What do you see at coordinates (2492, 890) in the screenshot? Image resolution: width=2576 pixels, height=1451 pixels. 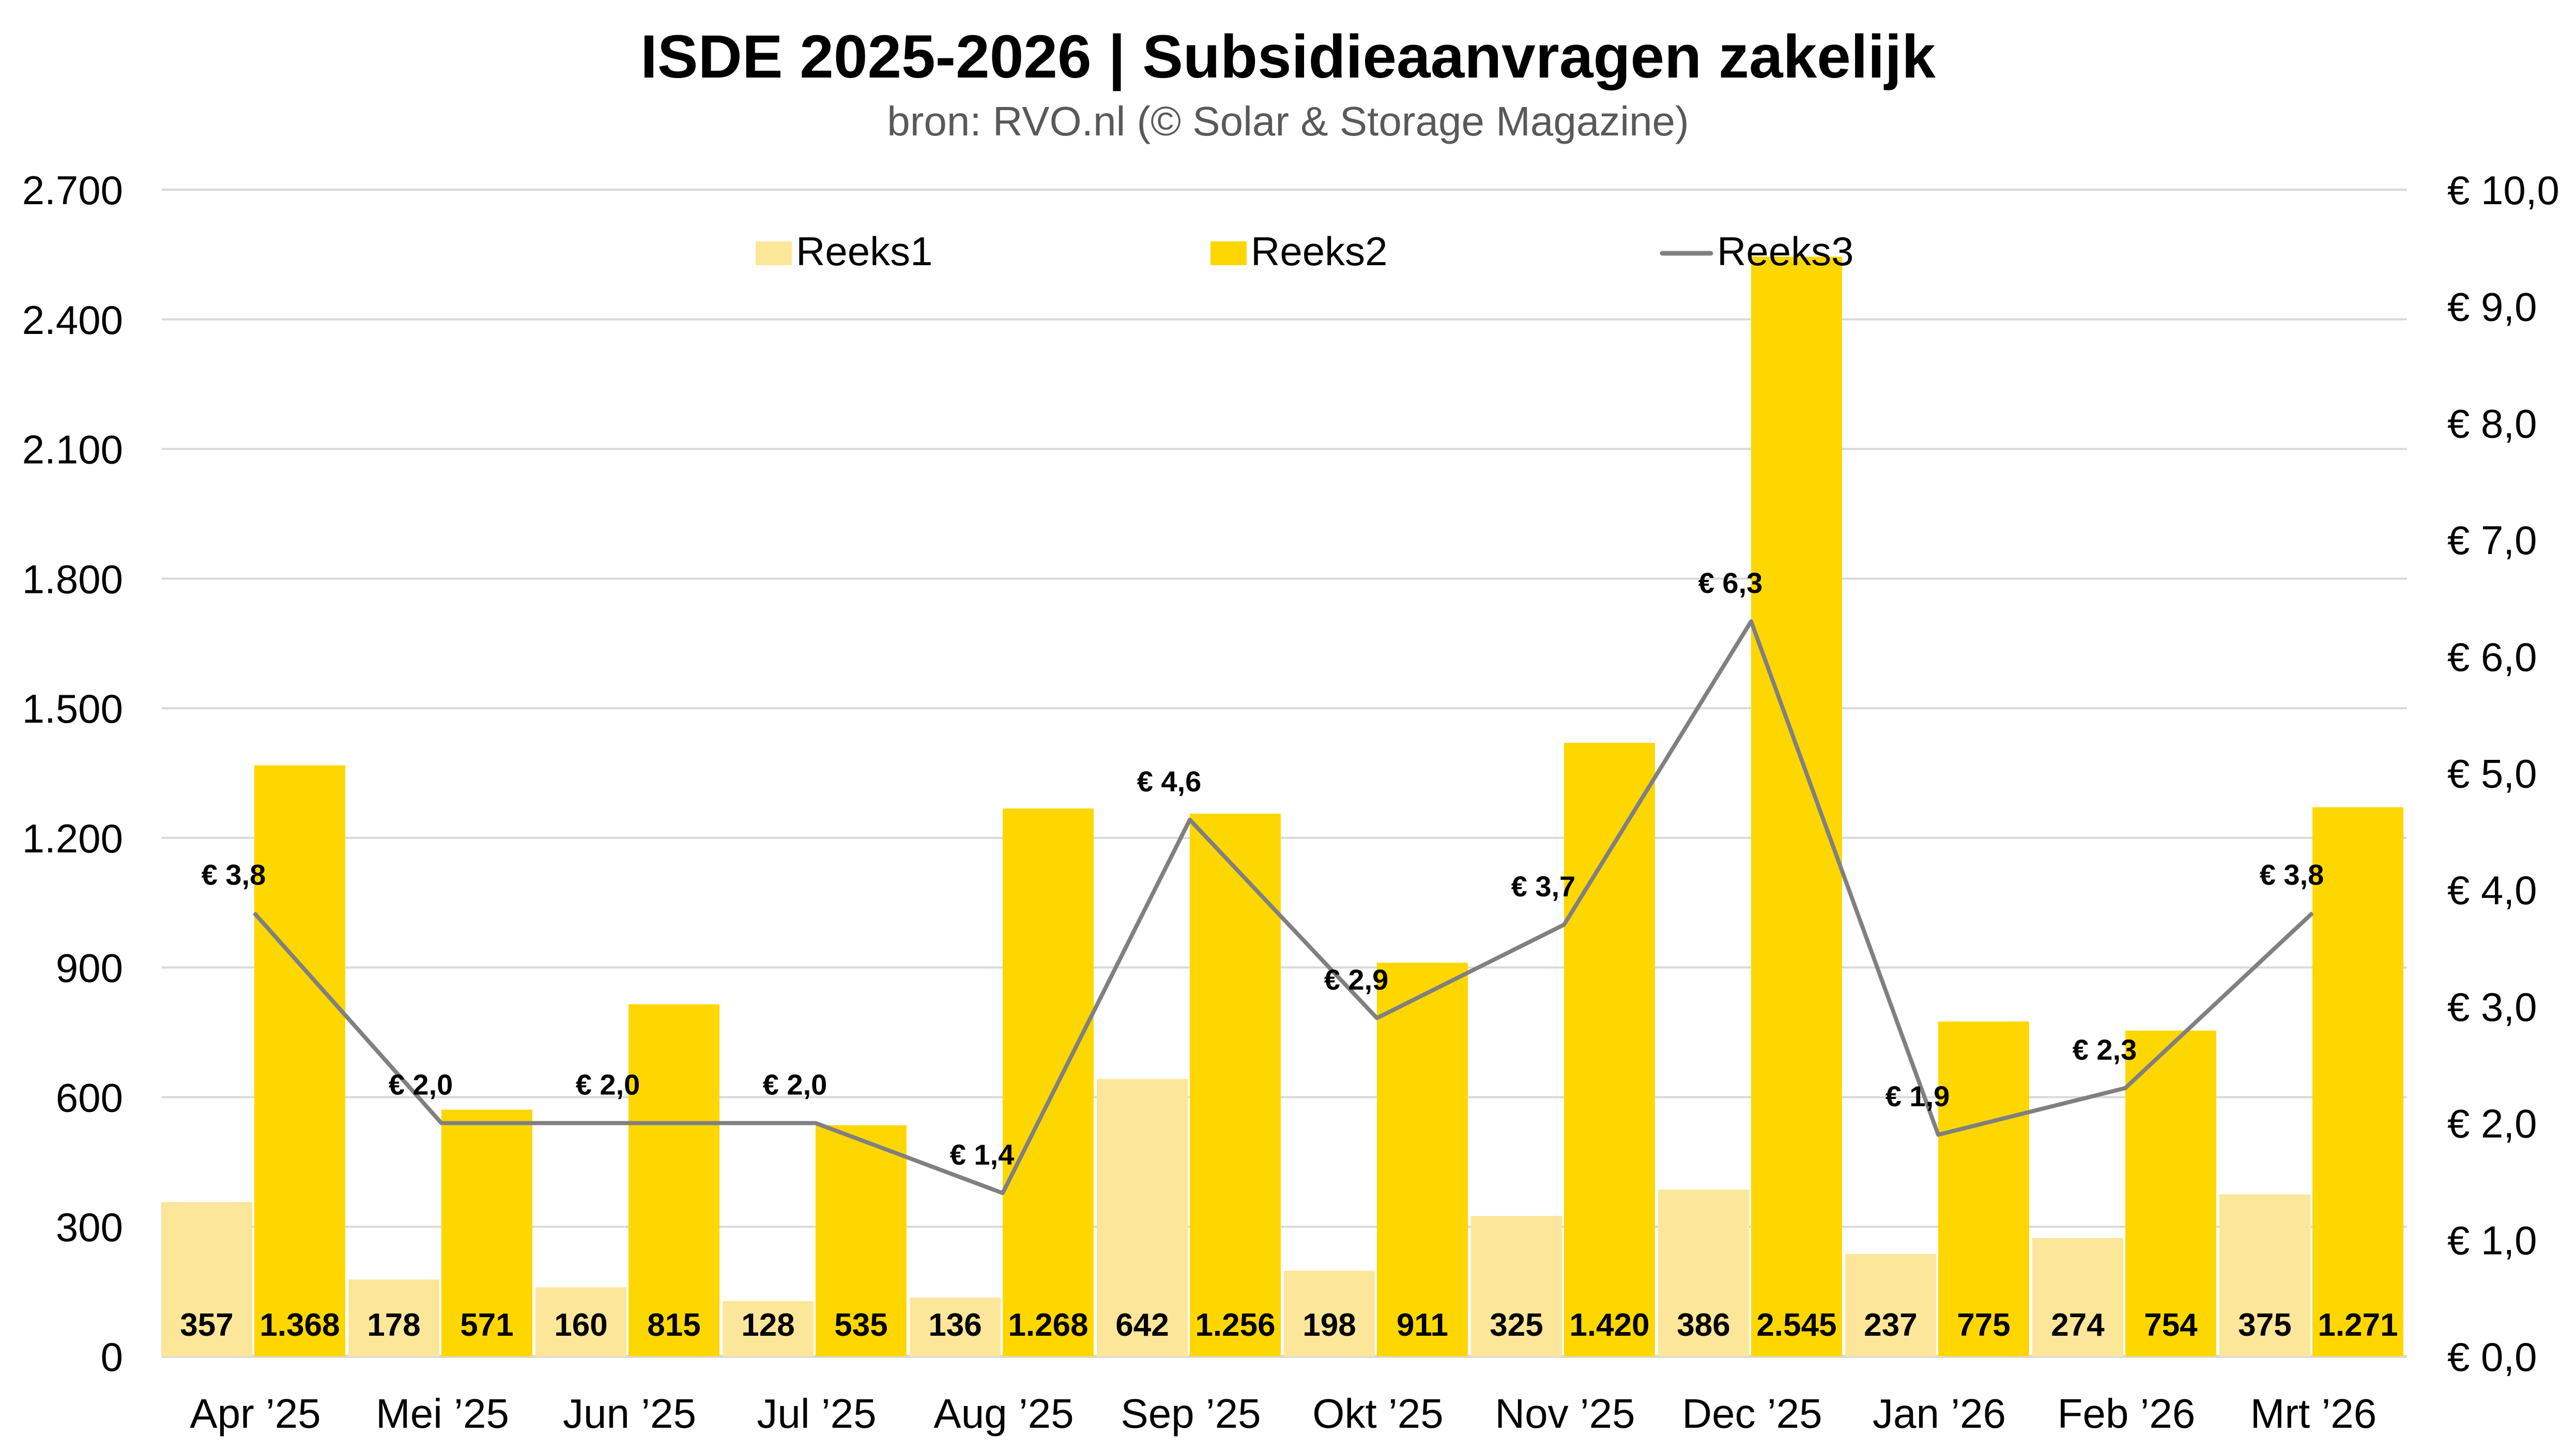 I see `y-right-tick-label: € 4,0` at bounding box center [2492, 890].